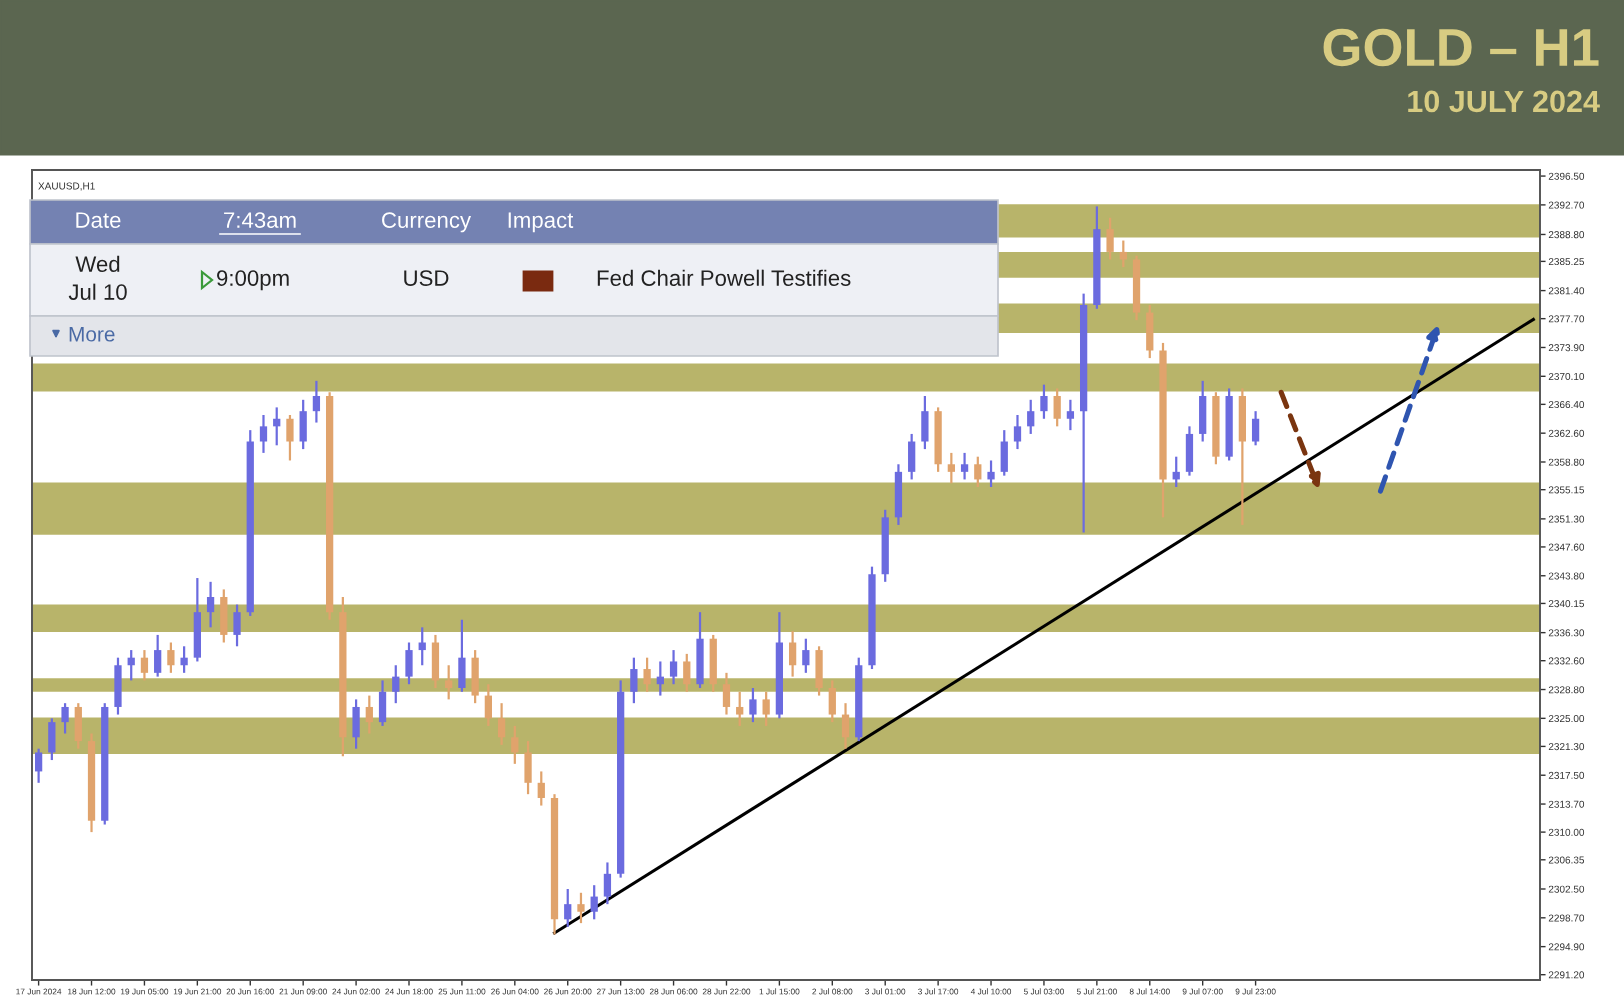  I want to click on chart-subtitle: 10 JULY 2024, so click(1504, 101).